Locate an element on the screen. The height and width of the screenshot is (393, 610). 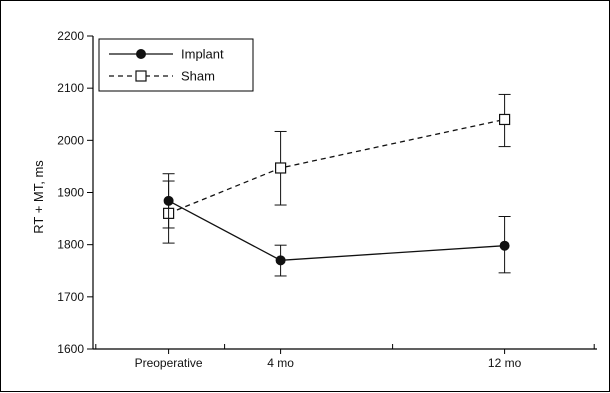
y-tick-label: 1800 is located at coordinates (70, 245).